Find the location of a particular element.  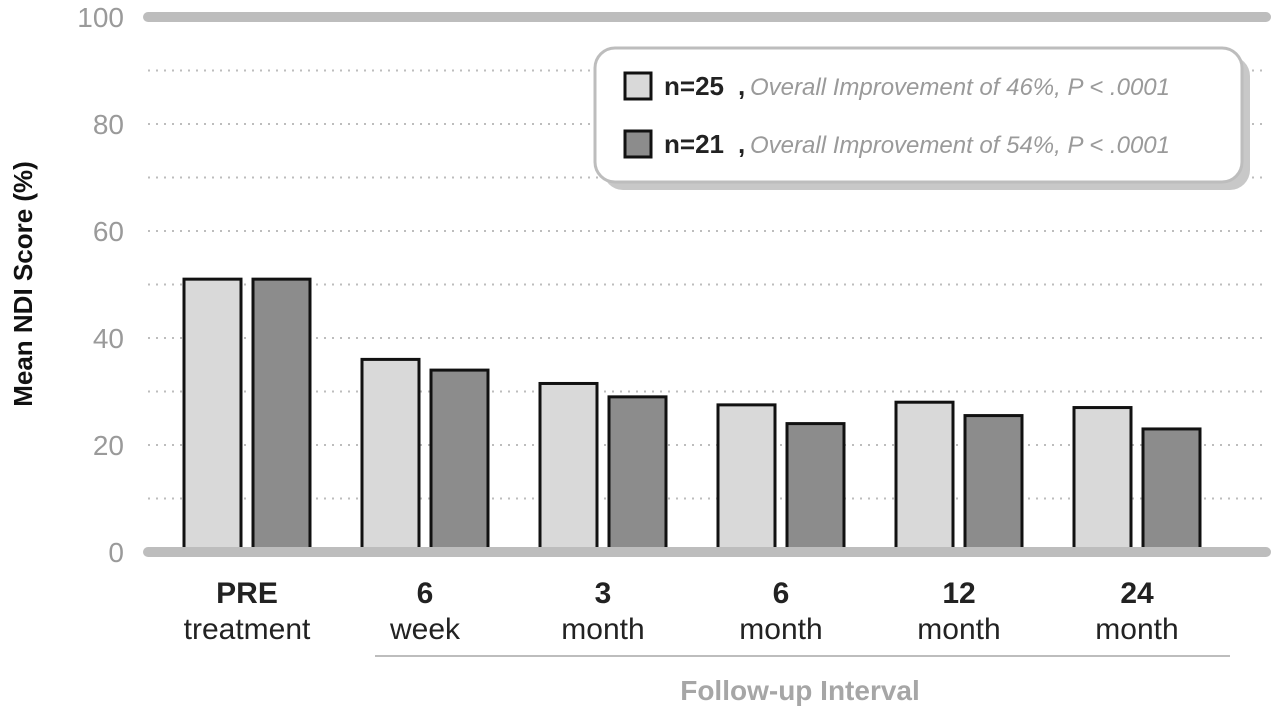

bar-n=21-6-week is located at coordinates (459, 461).